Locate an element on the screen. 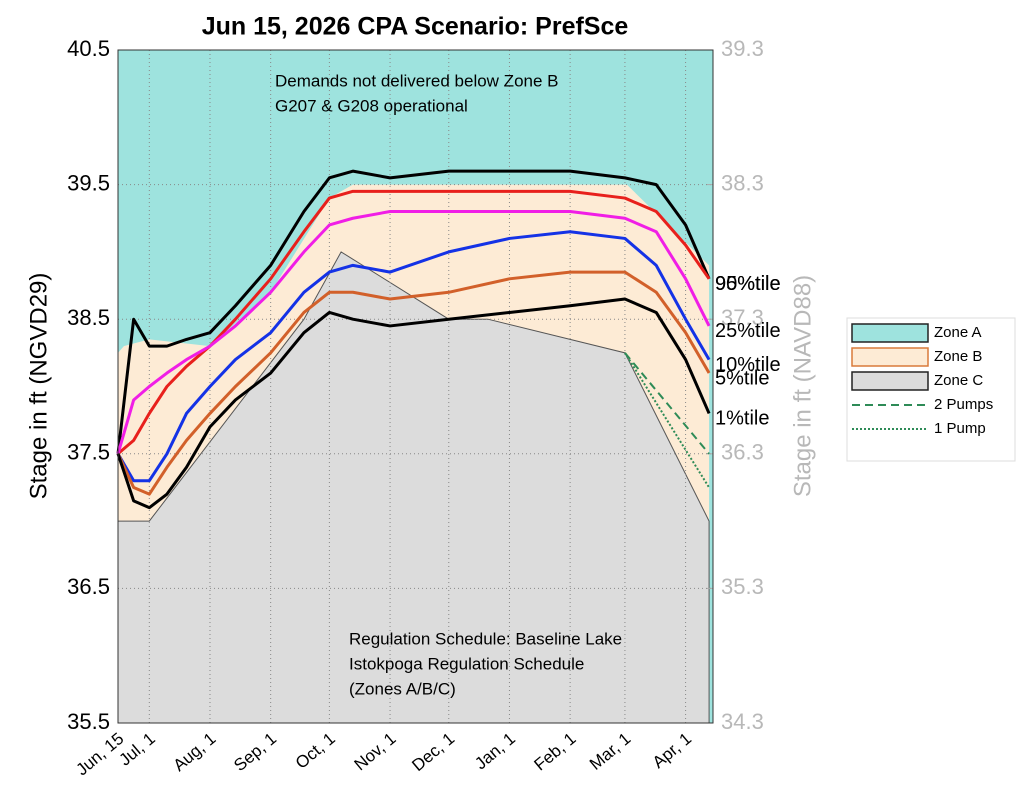 The width and height of the screenshot is (1025, 807). series-end-label: 90%tile is located at coordinates (748, 284).